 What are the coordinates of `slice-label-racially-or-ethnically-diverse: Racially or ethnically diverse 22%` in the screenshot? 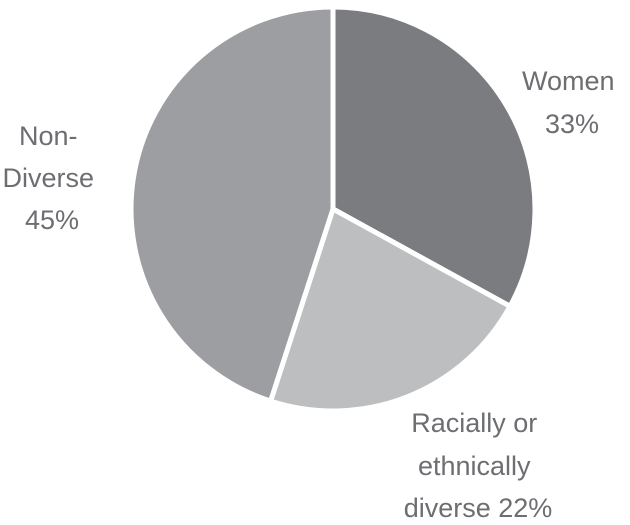 It's located at (478, 465).